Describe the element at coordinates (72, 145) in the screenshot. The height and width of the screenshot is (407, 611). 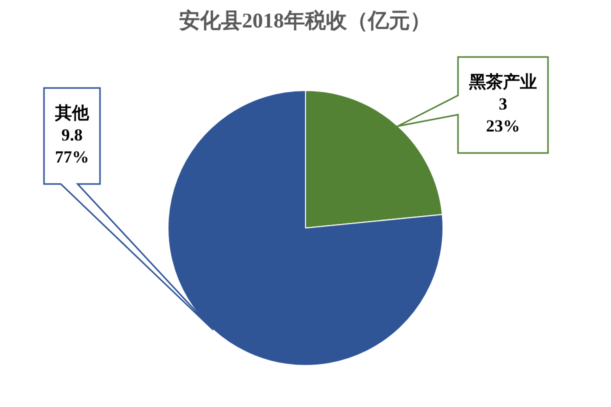
I see `data-label: 9.8 77%` at that location.